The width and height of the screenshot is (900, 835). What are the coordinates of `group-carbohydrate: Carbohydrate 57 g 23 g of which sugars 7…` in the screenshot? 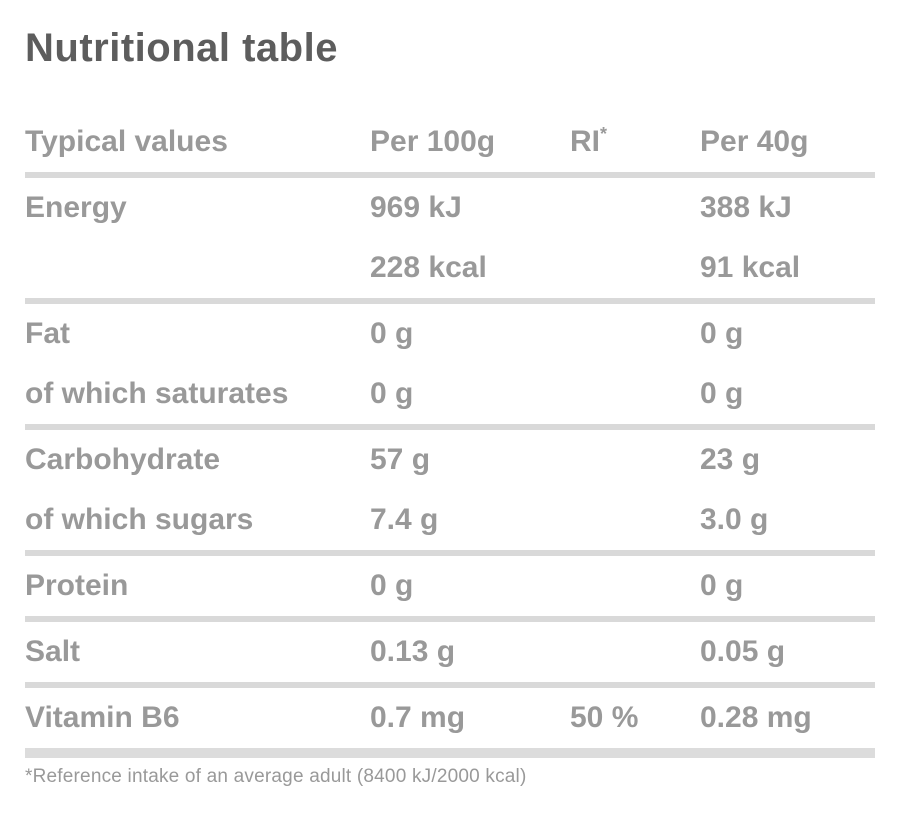 It's located at (450, 493).